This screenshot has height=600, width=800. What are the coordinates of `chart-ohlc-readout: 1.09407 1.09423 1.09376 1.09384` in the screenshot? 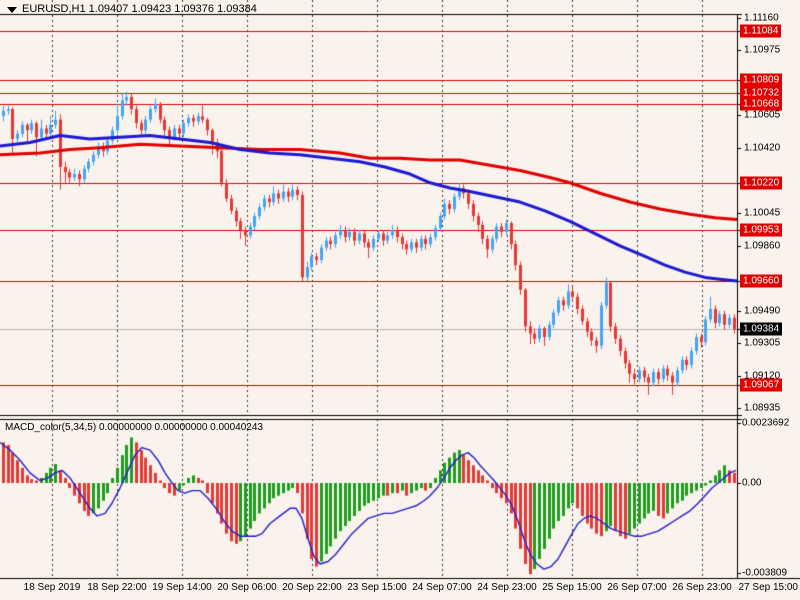 It's located at (172, 9).